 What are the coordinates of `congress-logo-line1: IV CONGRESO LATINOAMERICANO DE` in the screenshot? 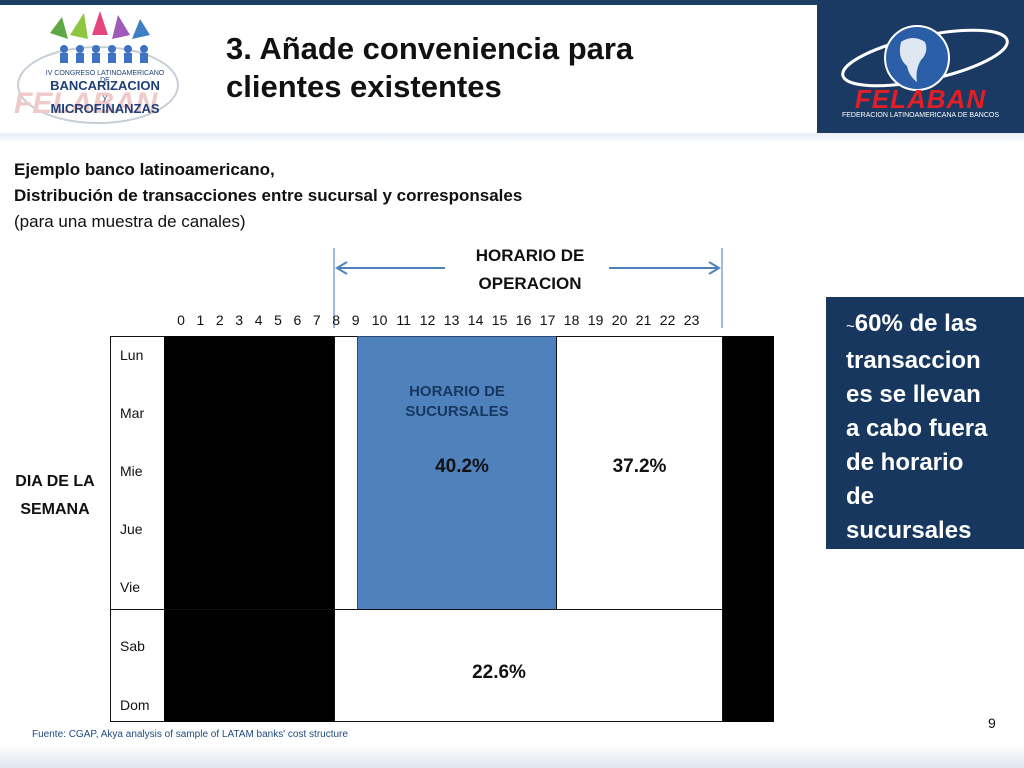 It's located at (105, 77).